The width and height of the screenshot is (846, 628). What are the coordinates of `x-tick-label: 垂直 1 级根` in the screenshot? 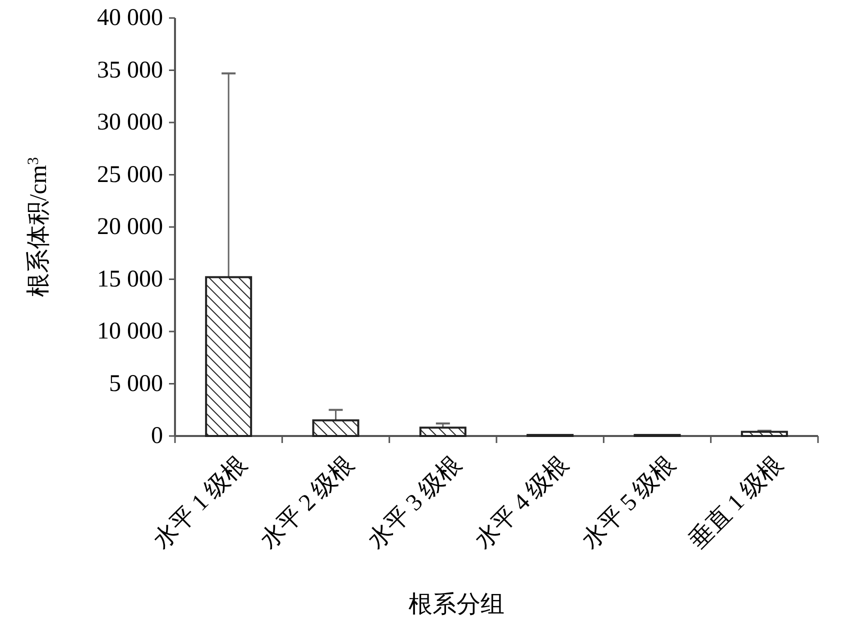 It's located at (736, 502).